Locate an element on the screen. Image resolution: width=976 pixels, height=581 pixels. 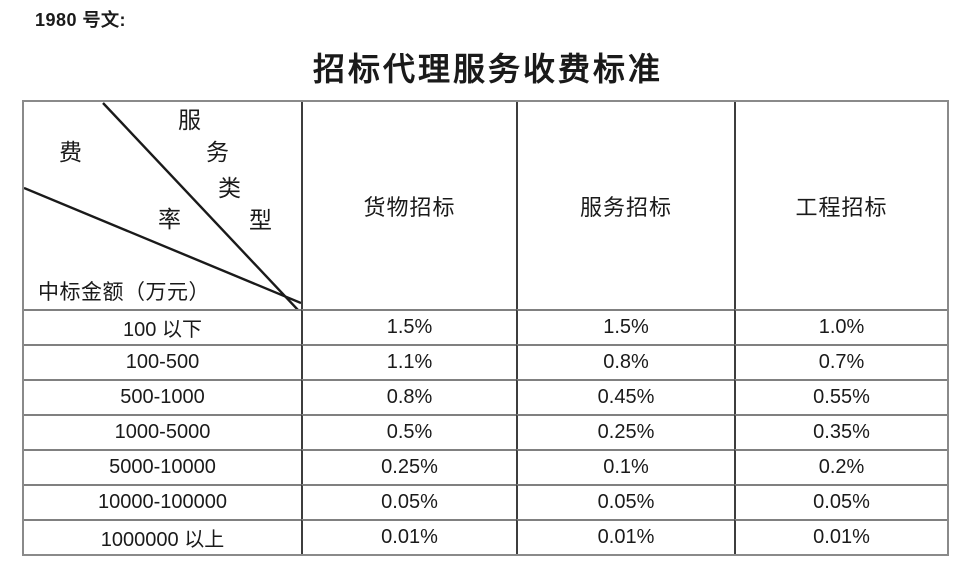
corner-type-char-3: 类 is located at coordinates (229, 189).